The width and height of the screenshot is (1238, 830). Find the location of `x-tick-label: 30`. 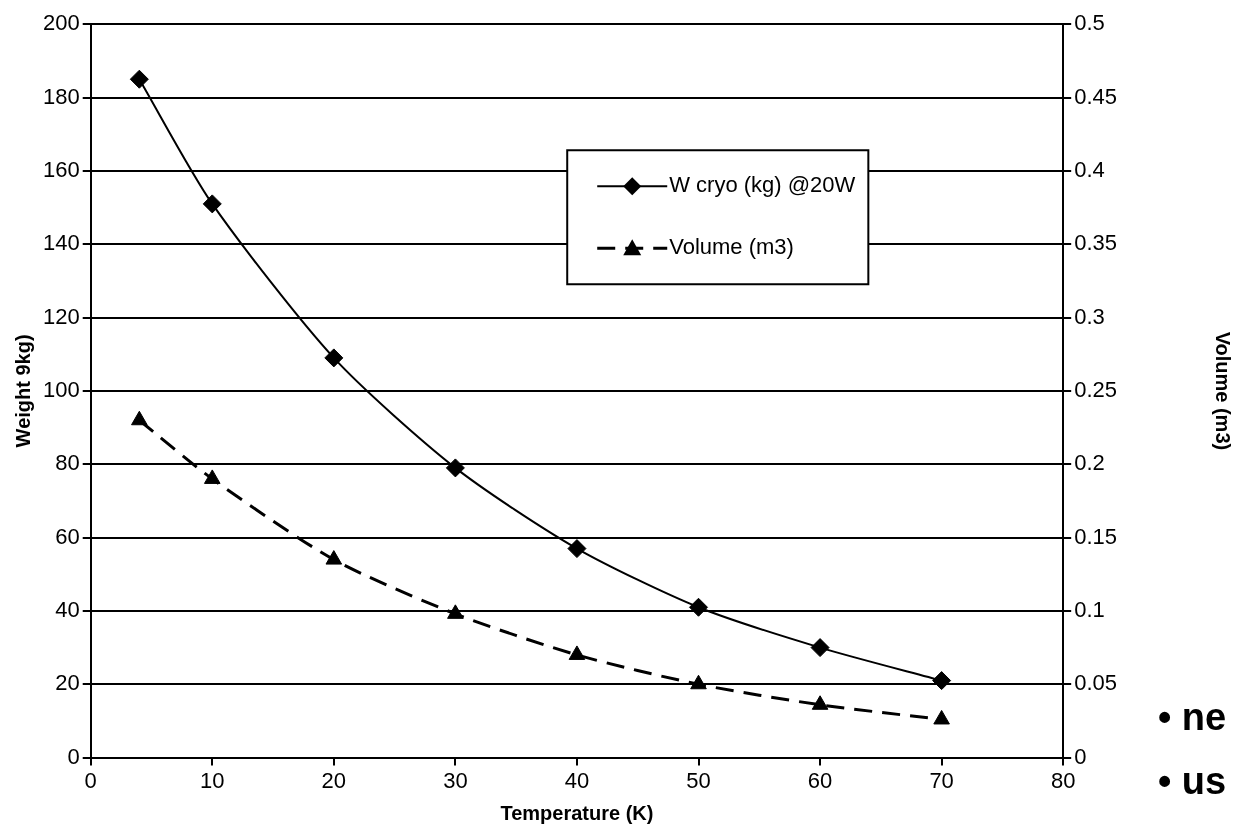

x-tick-label: 30 is located at coordinates (455, 780).